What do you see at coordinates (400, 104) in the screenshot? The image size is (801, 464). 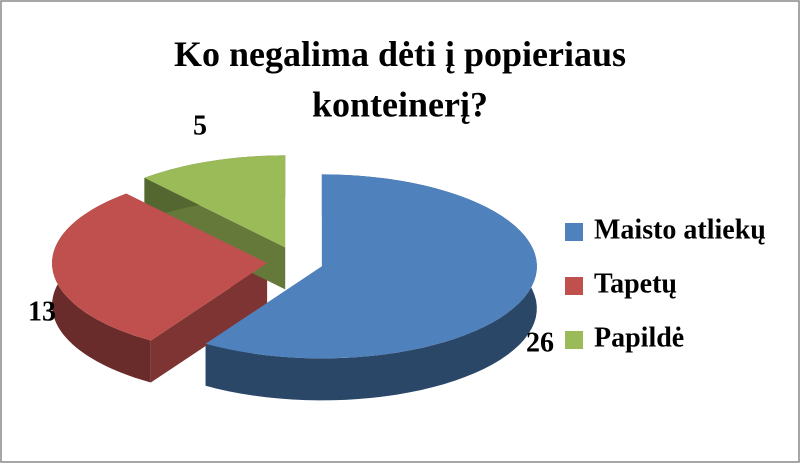 I see `chart-title: konteinerį?` at bounding box center [400, 104].